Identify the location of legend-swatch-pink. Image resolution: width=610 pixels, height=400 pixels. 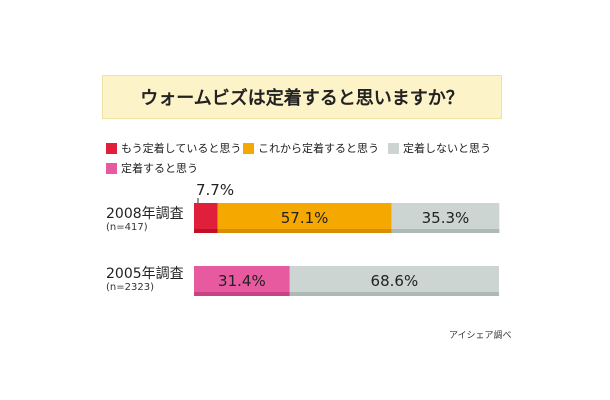
(111, 168).